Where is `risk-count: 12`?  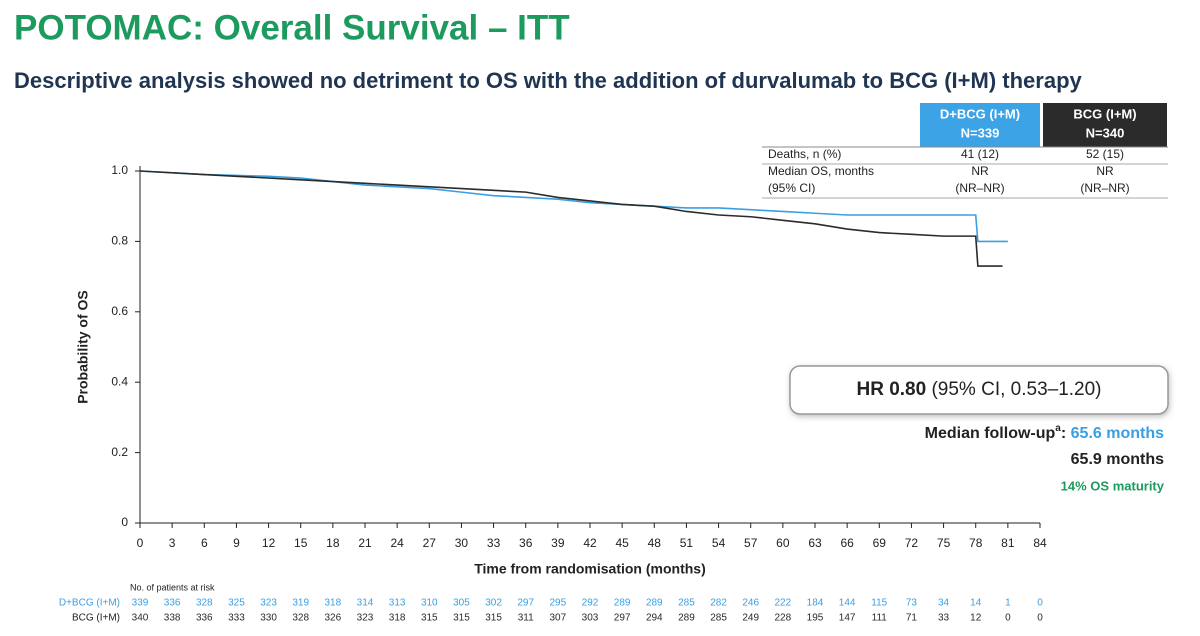 risk-count: 12 is located at coordinates (976, 618).